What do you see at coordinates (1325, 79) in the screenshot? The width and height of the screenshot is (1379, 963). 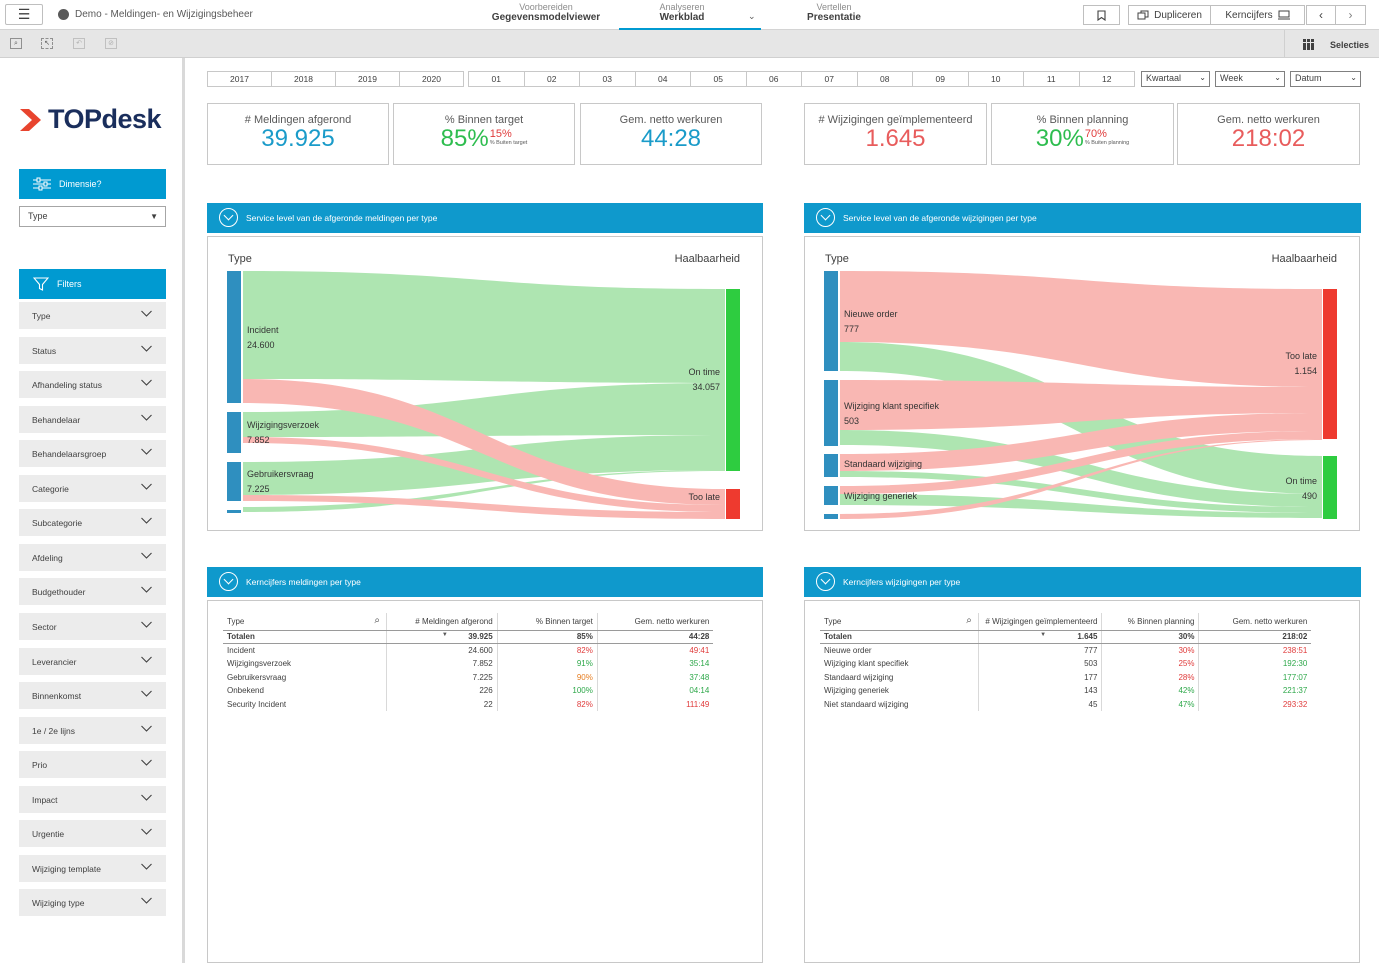 I see `date-dropdown: Datum ⌄` at bounding box center [1325, 79].